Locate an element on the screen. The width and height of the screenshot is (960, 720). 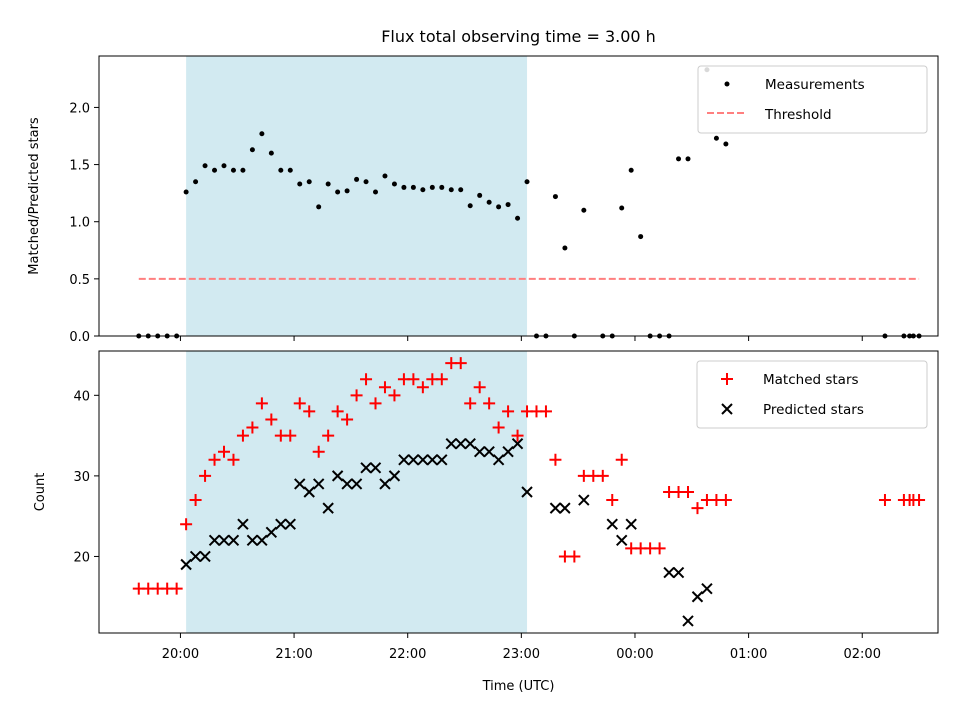
y-tick-label: 1.0 is located at coordinates (79, 223).